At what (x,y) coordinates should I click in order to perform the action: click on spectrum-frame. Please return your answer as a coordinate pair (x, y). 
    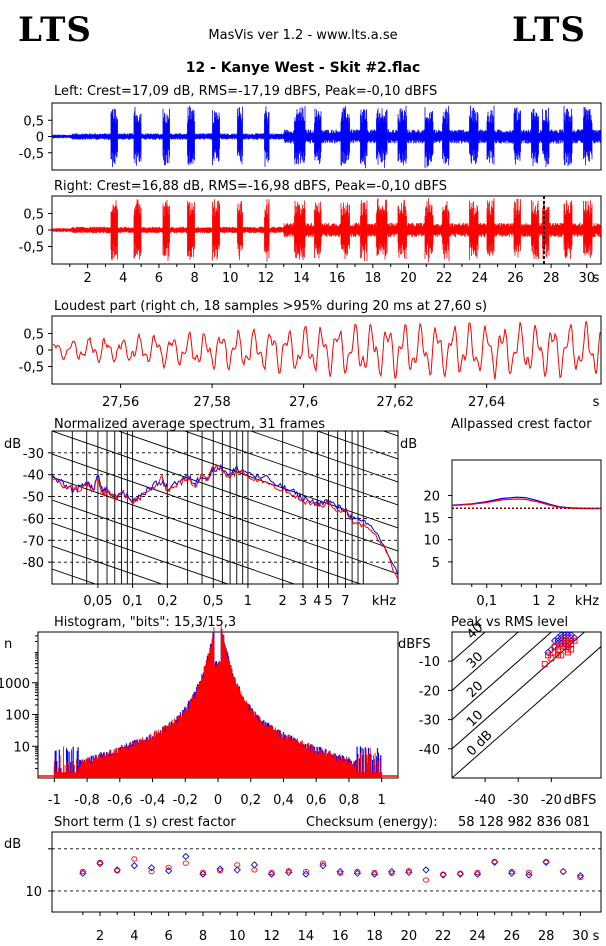
    Looking at the image, I should click on (225, 507).